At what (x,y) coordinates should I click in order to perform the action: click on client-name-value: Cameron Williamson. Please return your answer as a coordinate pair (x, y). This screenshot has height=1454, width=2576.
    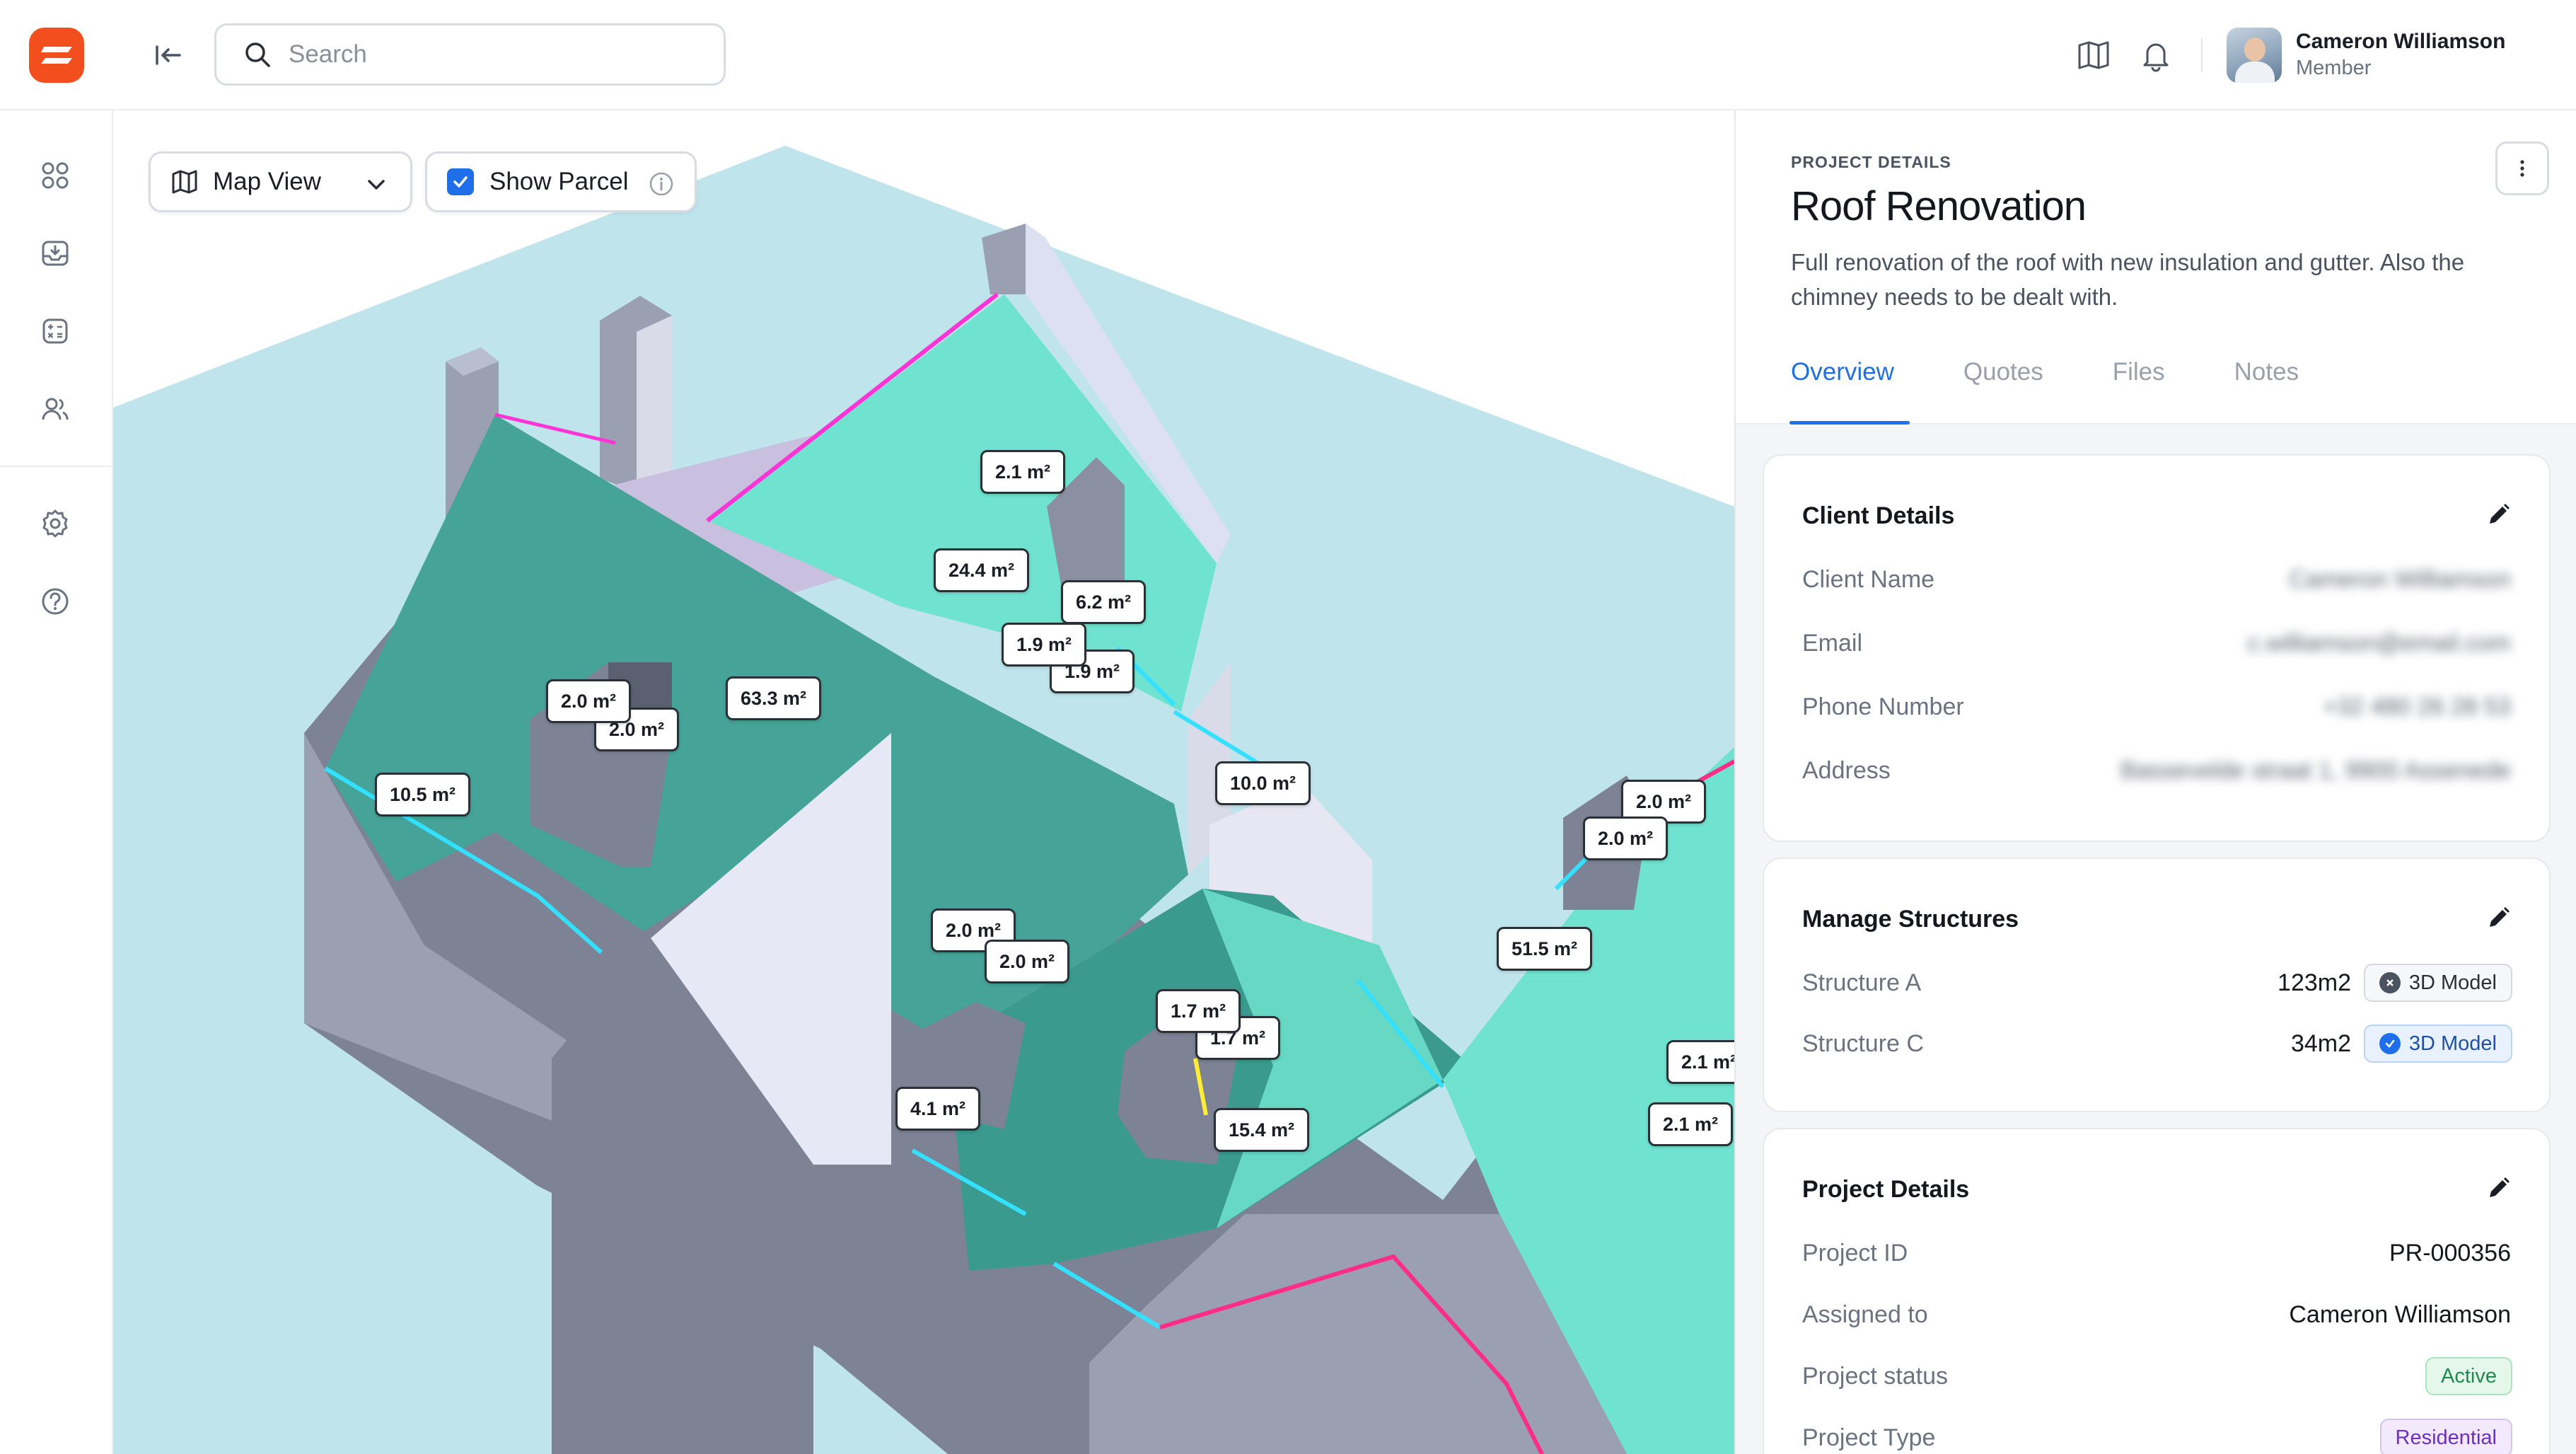
    Looking at the image, I should click on (2400, 580).